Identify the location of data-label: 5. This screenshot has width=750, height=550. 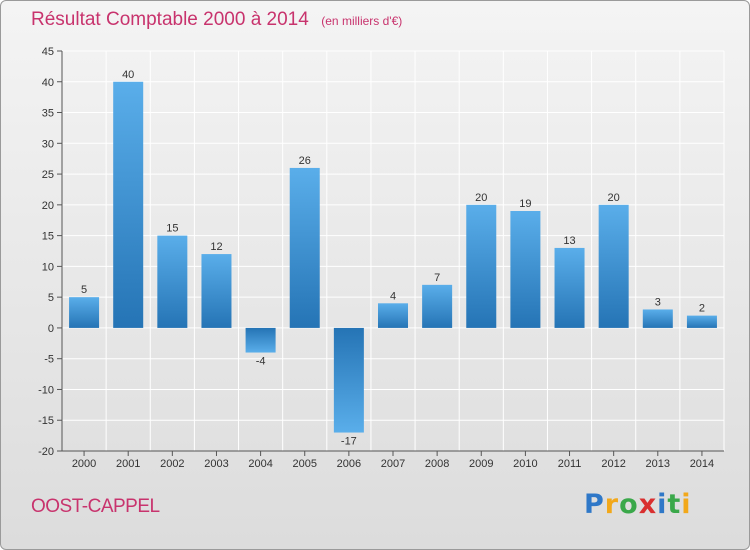
(84, 290).